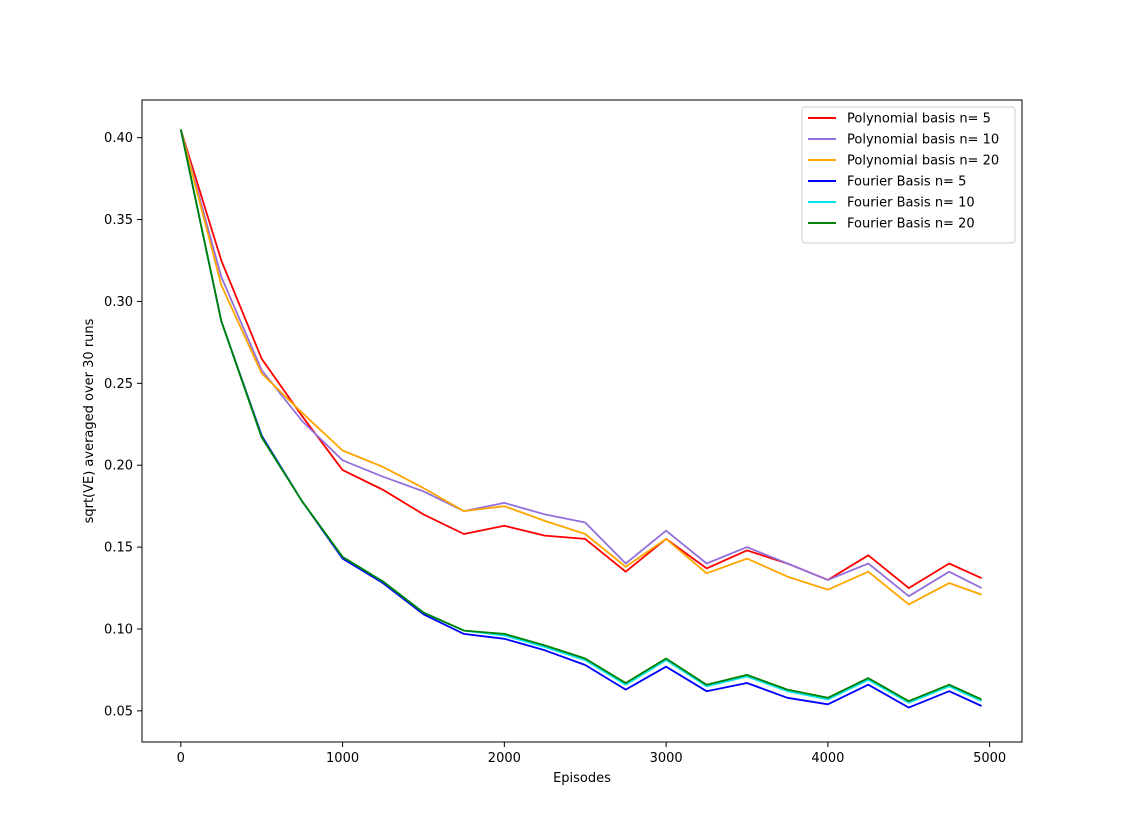  Describe the element at coordinates (919, 119) in the screenshot. I see `legend-label: Polynomial basis n= 5` at that location.